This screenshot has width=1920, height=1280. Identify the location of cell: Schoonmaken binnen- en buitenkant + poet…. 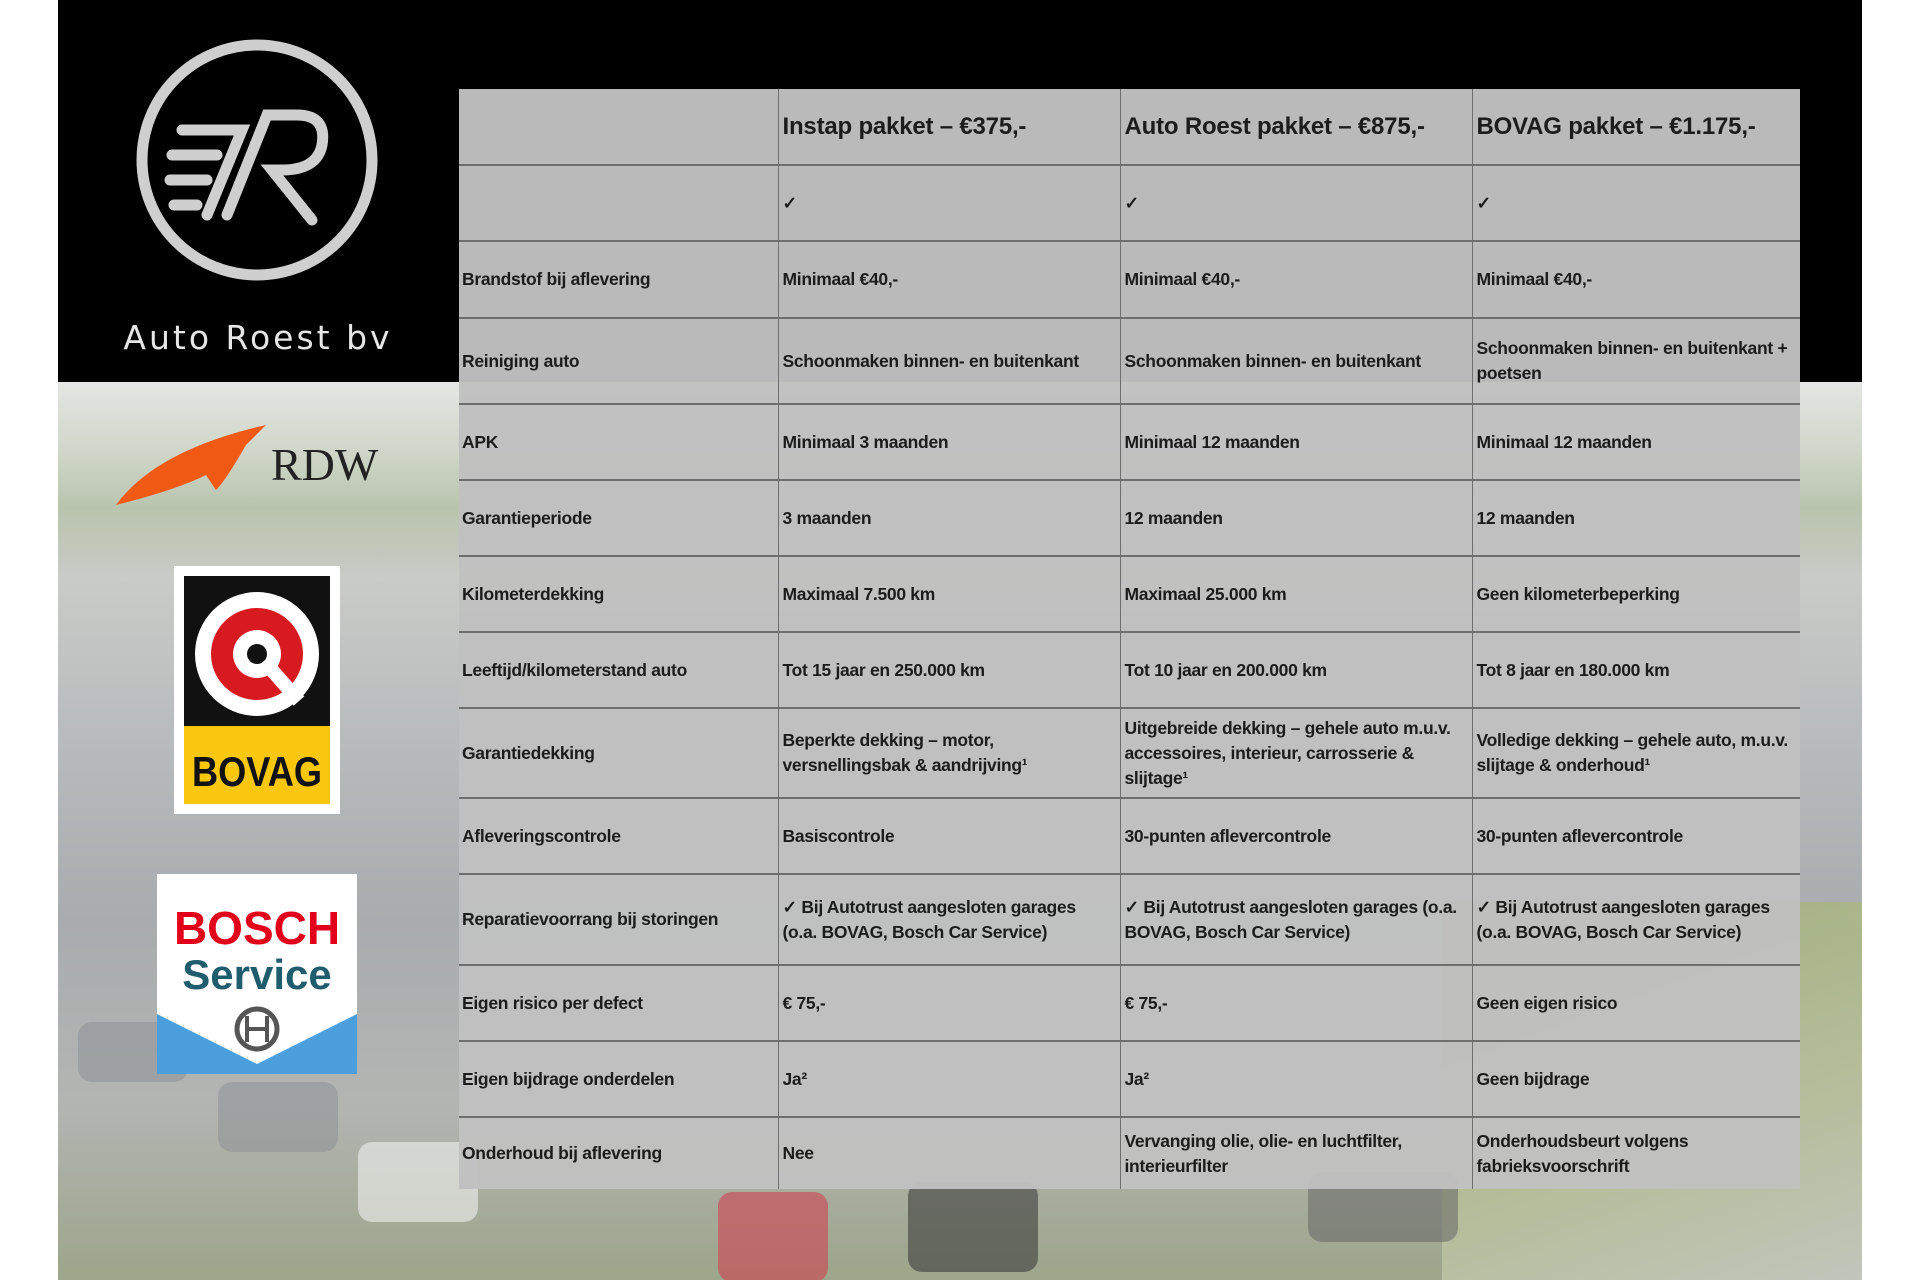
(1636, 360).